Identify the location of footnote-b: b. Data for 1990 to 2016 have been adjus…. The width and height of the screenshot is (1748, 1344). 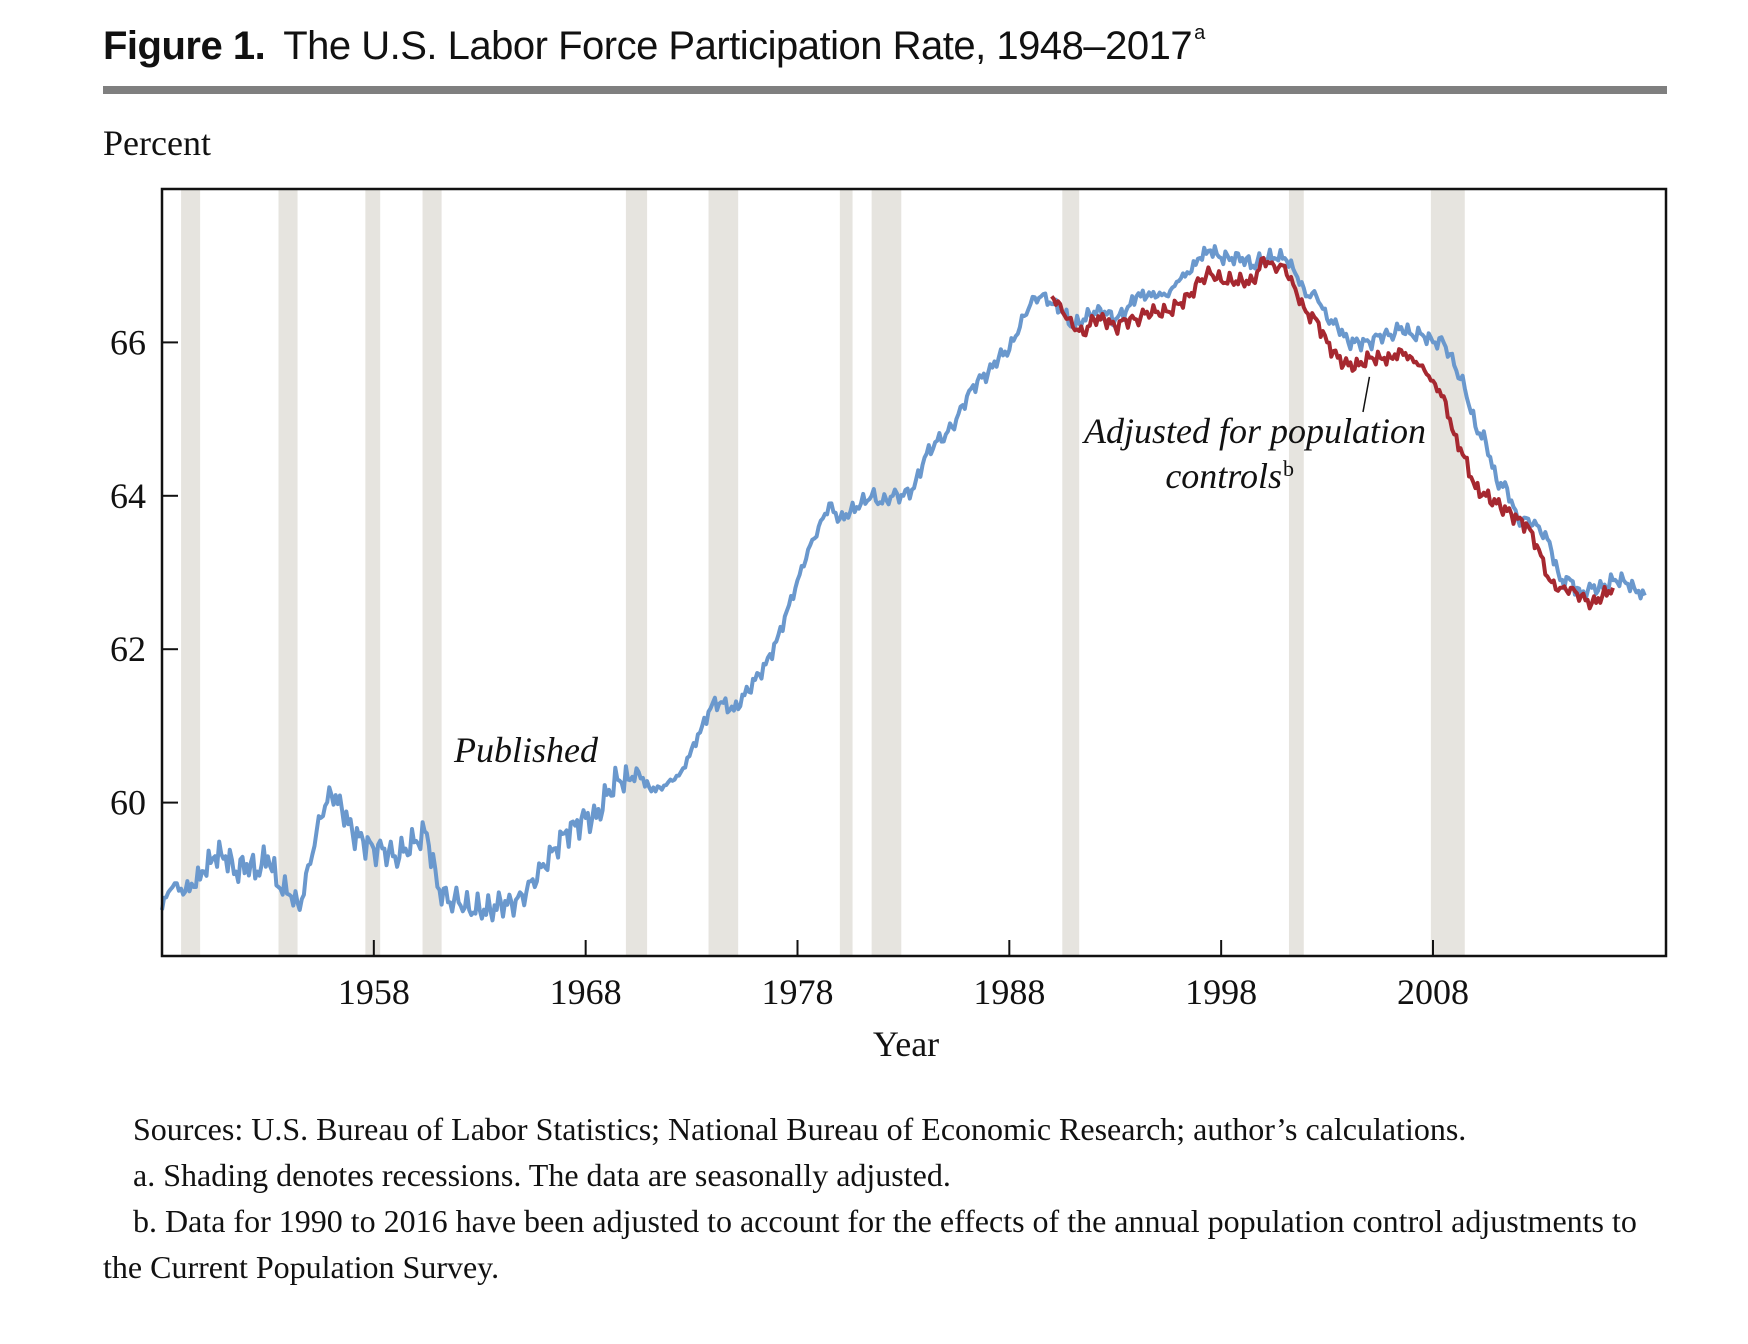
(870, 1244).